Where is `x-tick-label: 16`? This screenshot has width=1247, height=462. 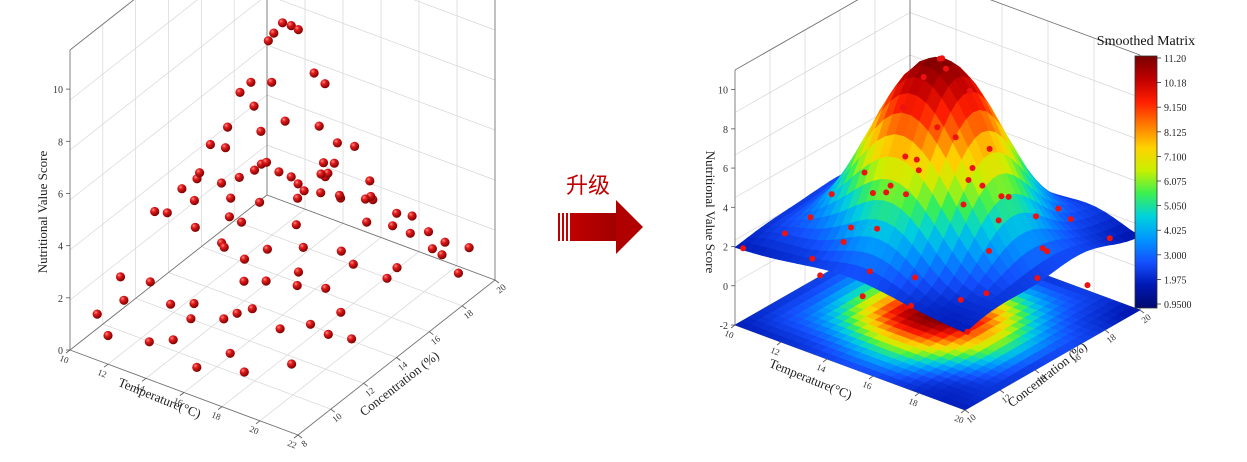
x-tick-label: 16 is located at coordinates (178, 401).